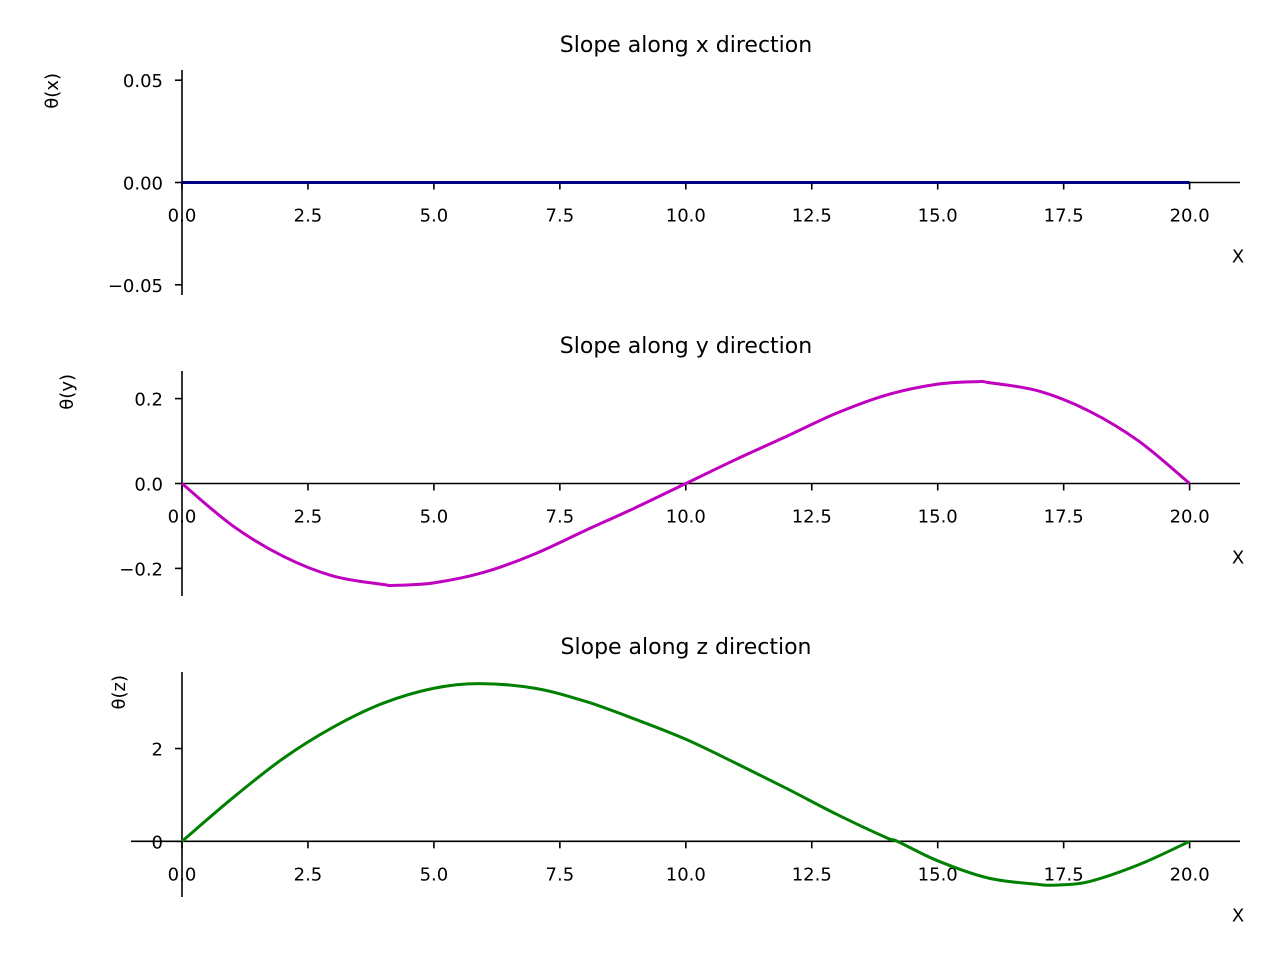  Describe the element at coordinates (67, 392) in the screenshot. I see `y-axis-label: θ(y)` at that location.